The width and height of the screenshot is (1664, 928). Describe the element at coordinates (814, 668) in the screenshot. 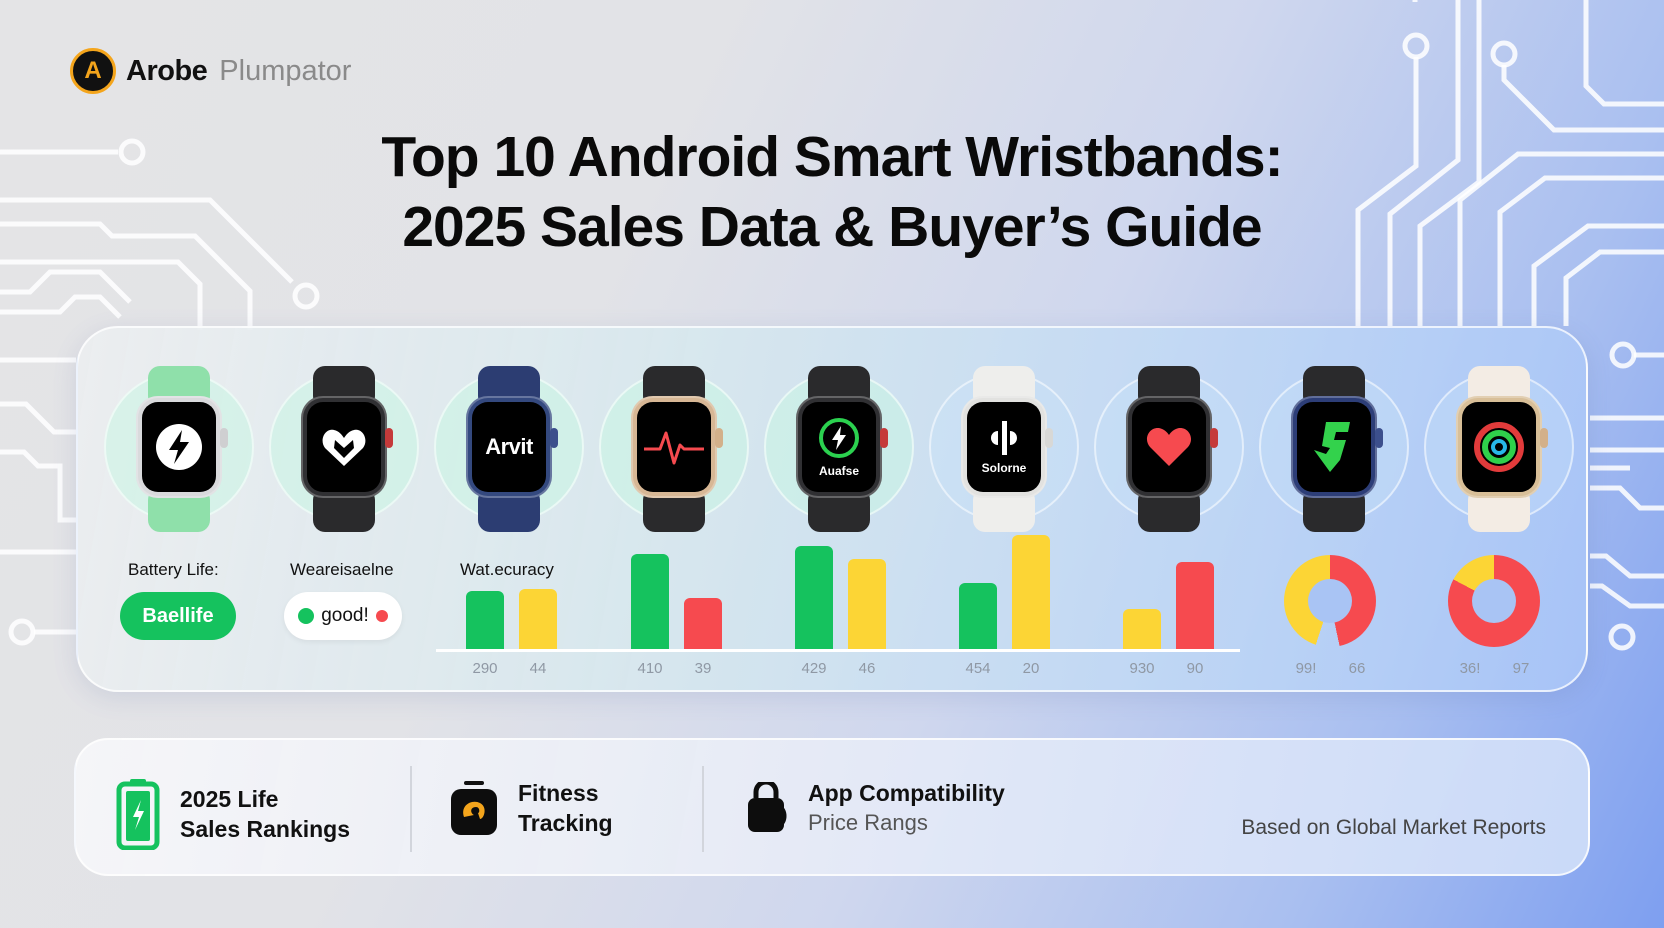

I see `tick-label: 429` at that location.